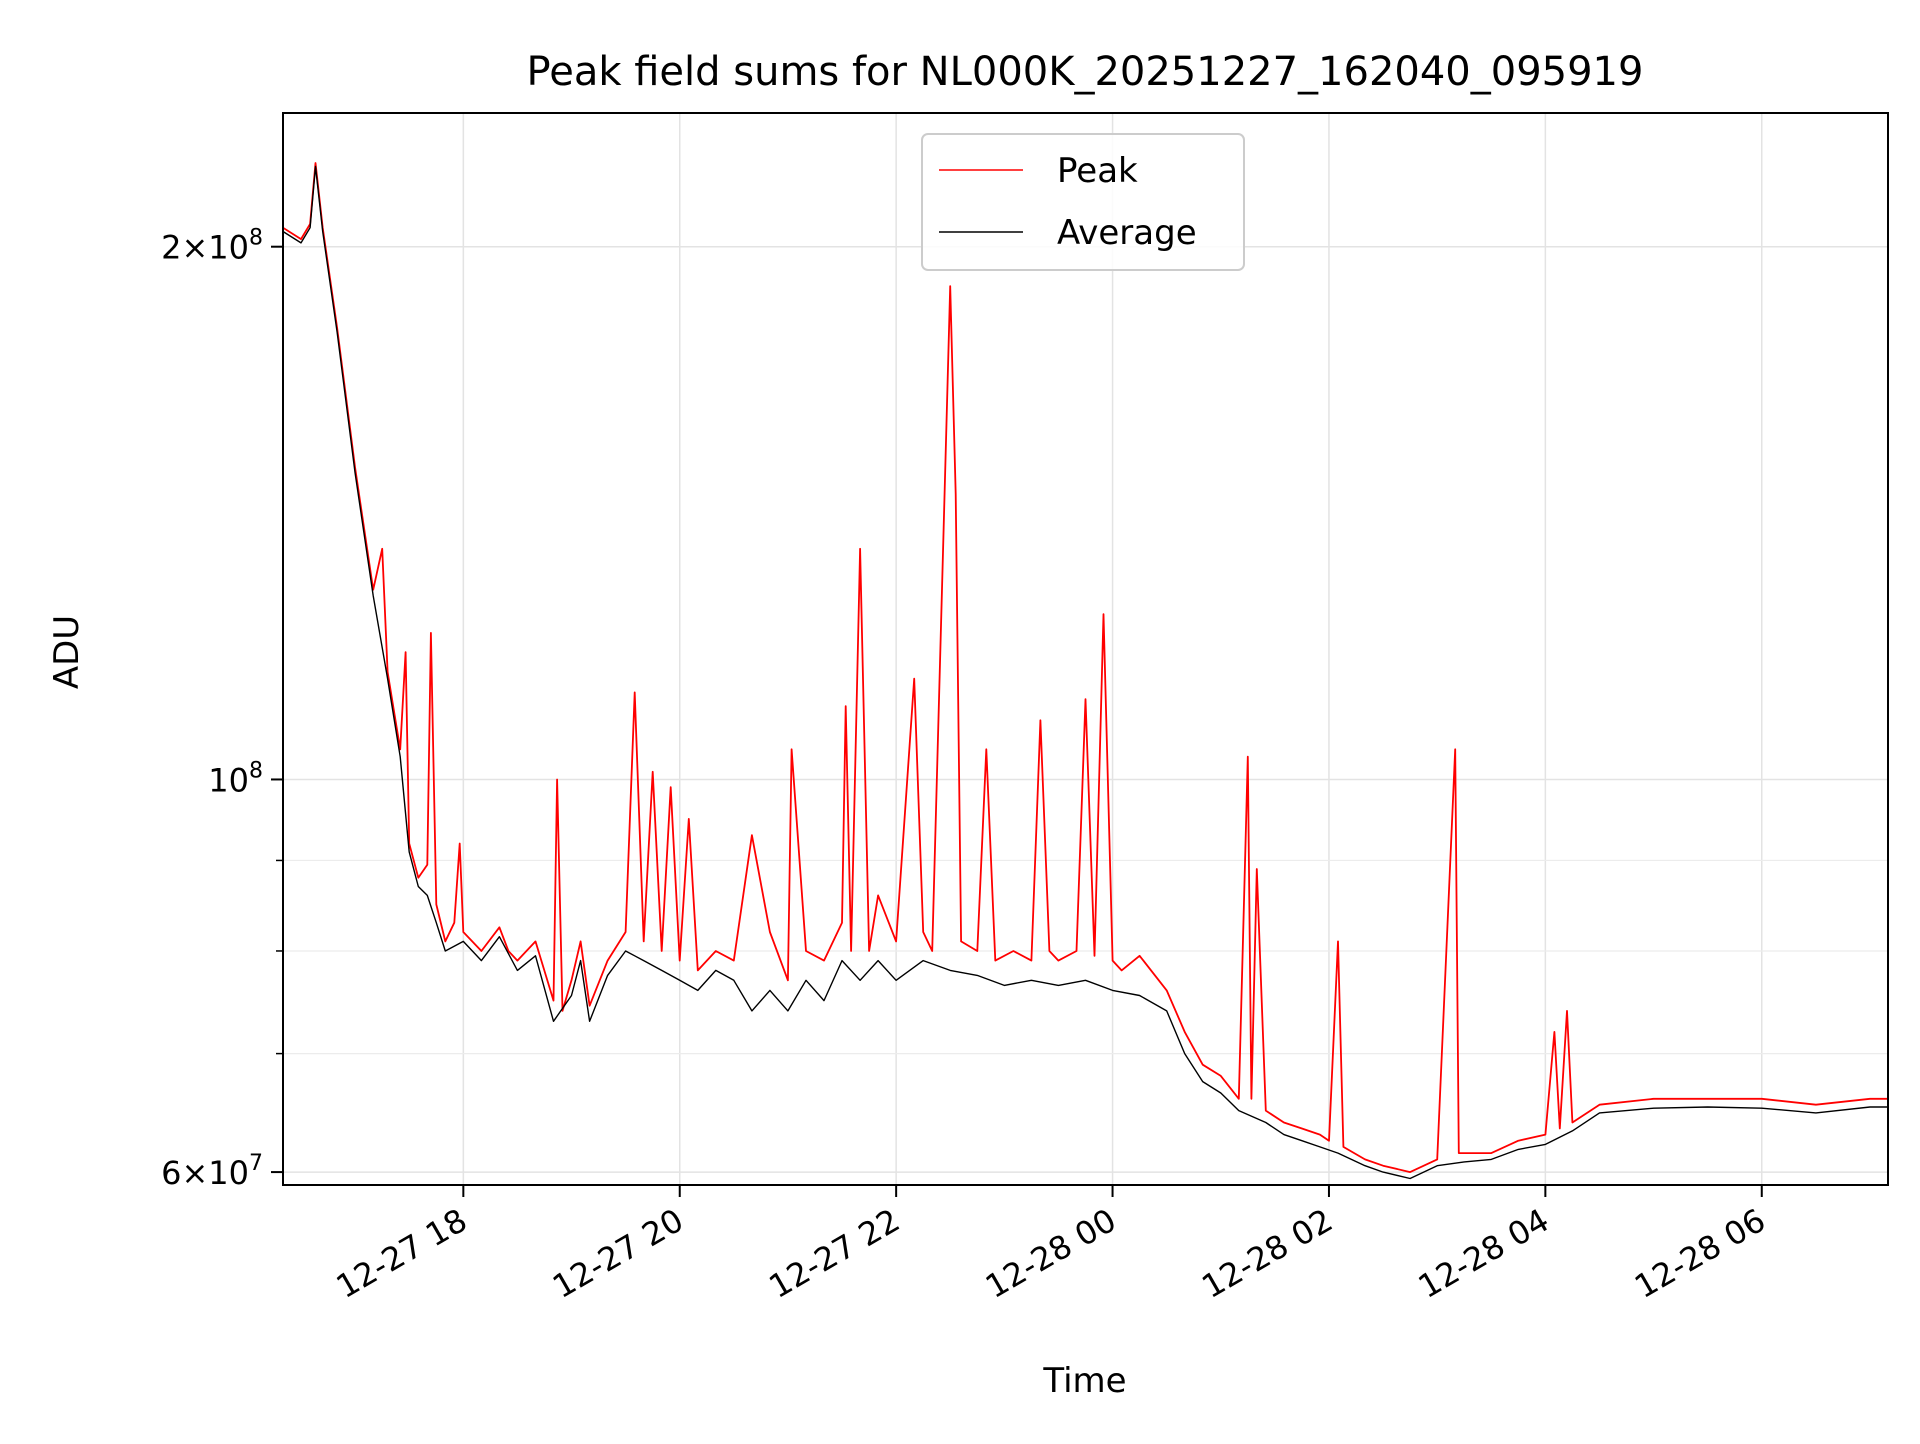 This screenshot has height=1444, width=1920. What do you see at coordinates (1484, 1253) in the screenshot?
I see `x-tick-label: 12-28 04` at bounding box center [1484, 1253].